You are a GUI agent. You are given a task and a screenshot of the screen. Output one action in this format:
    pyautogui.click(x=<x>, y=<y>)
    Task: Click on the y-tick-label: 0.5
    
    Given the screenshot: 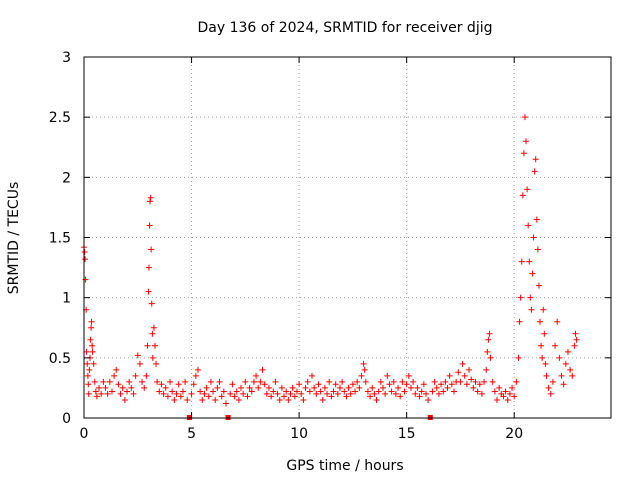 What is the action you would take?
    pyautogui.click(x=60, y=359)
    